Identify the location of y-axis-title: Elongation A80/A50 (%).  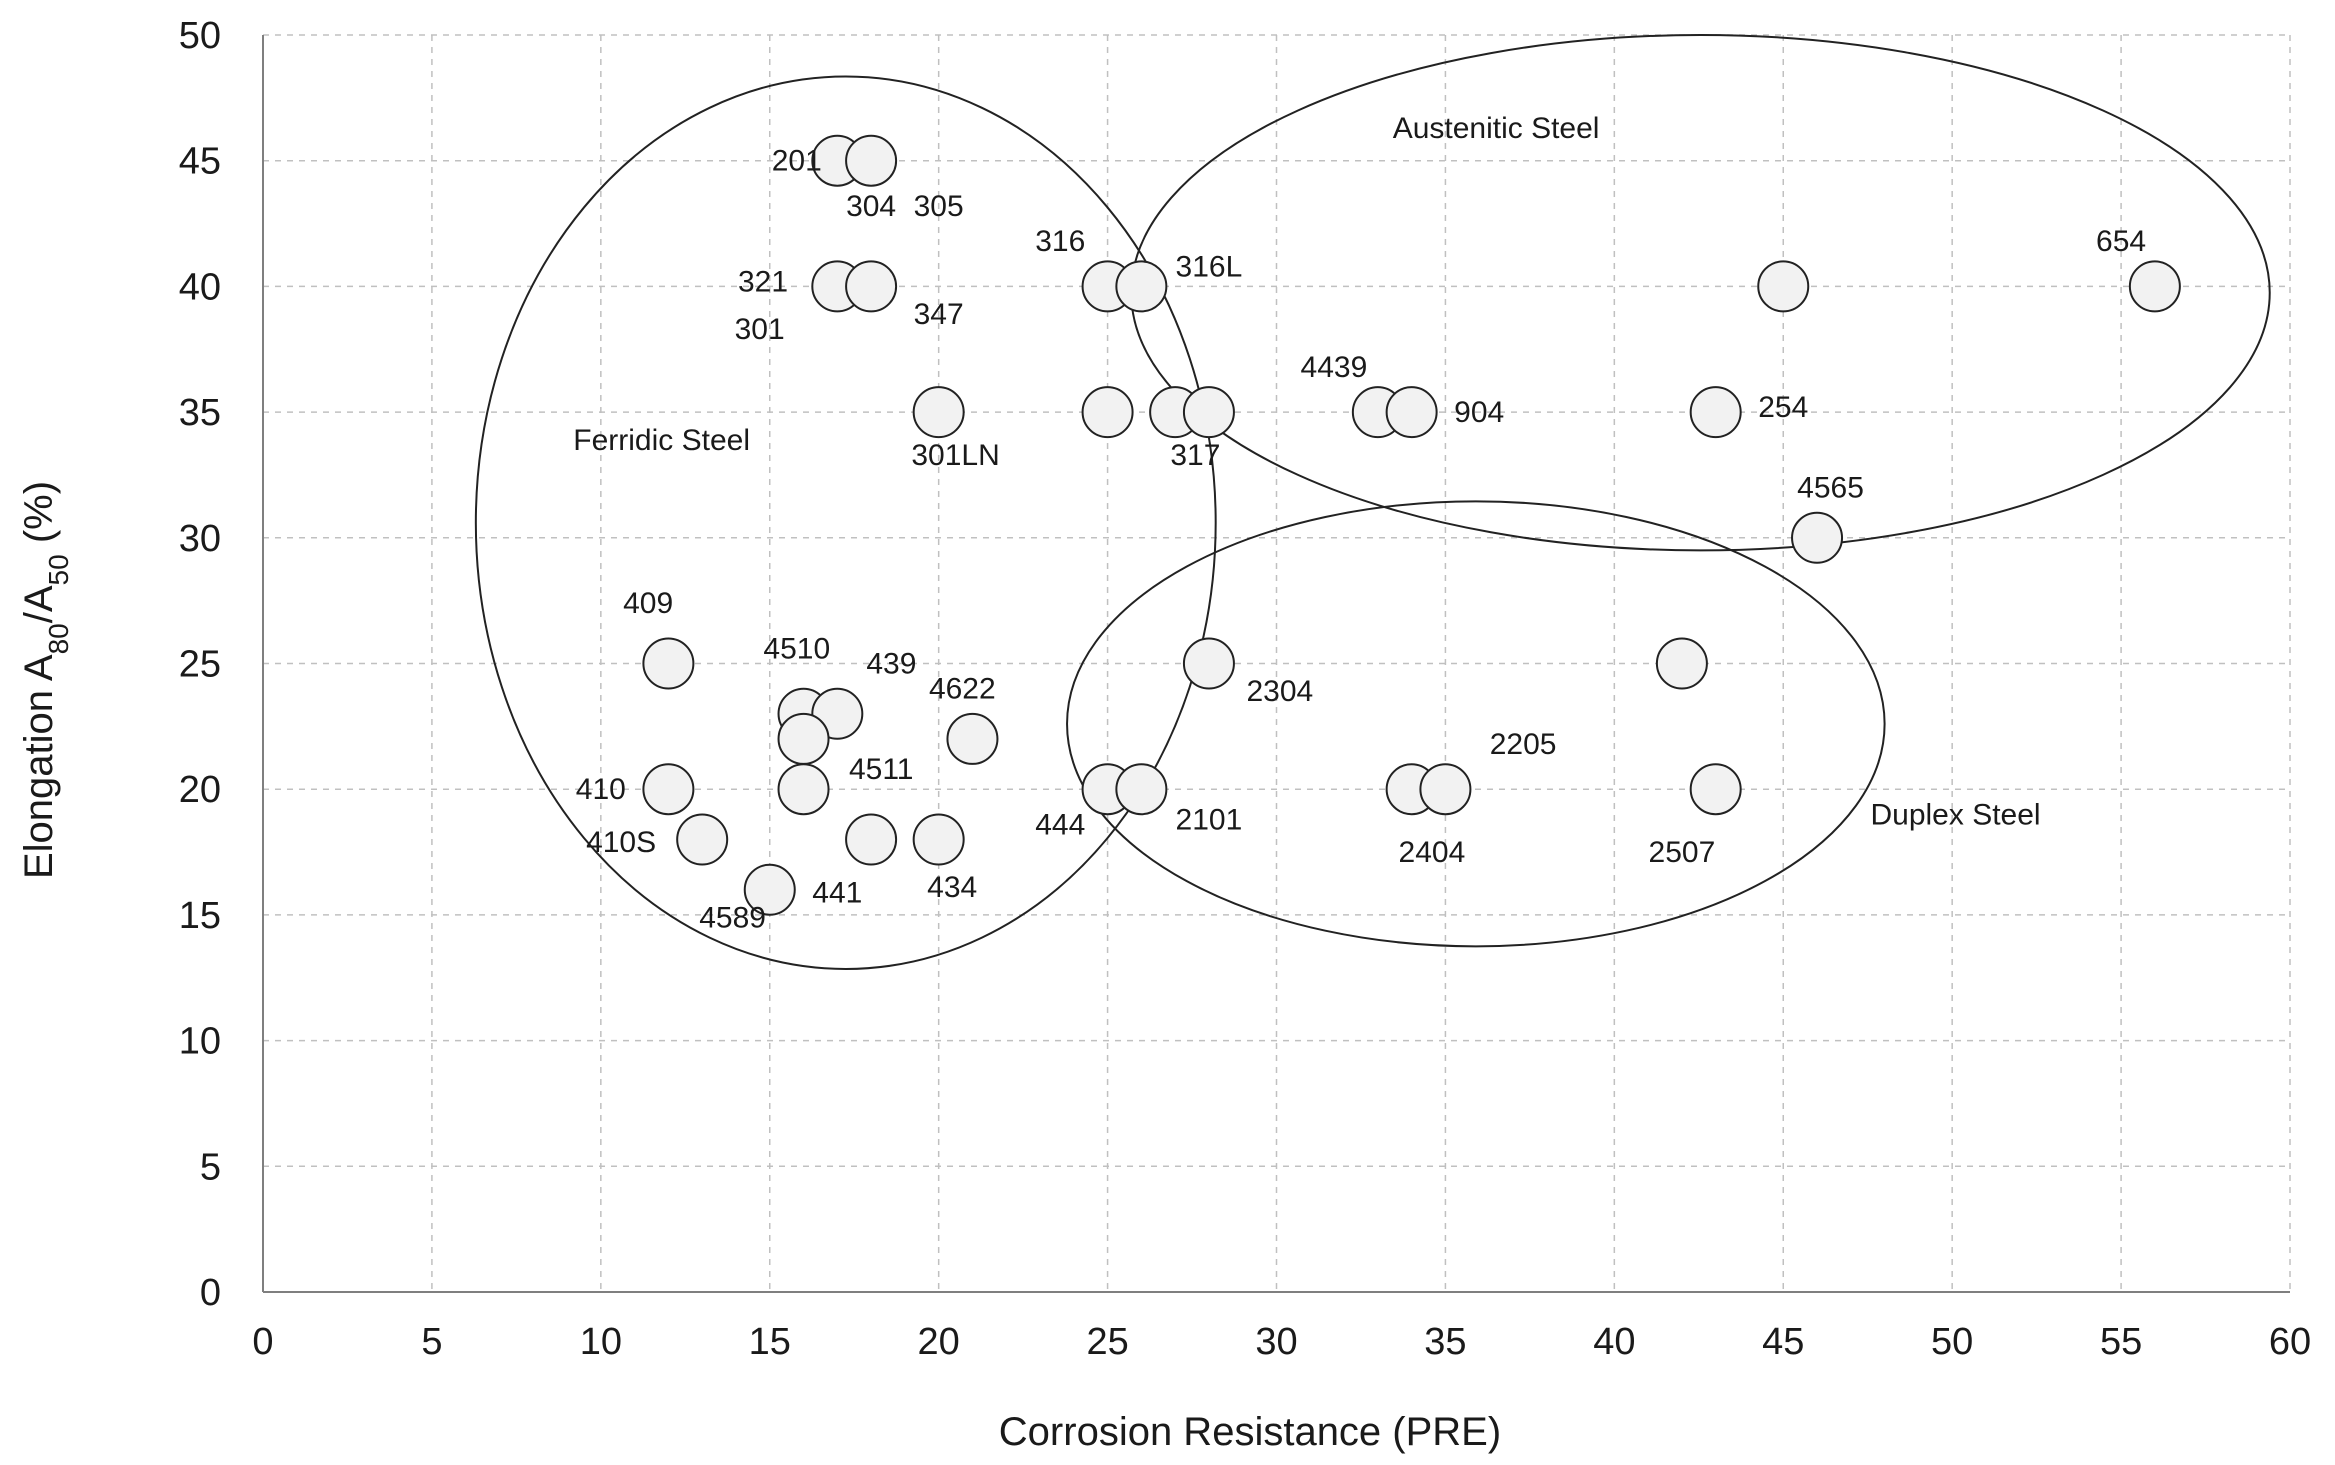
(45, 680).